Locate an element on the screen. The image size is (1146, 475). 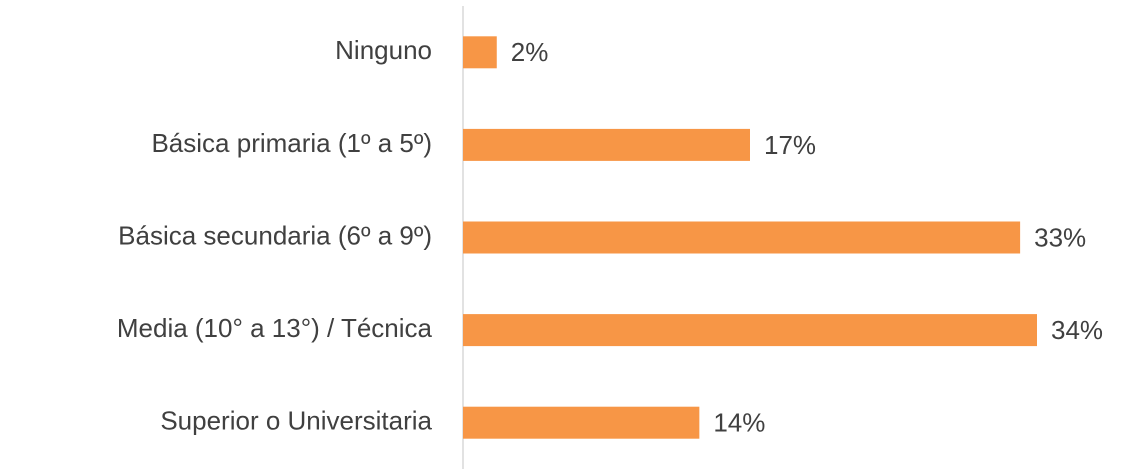
category-label: Básica secundaria (6º a 9º) is located at coordinates (275, 235).